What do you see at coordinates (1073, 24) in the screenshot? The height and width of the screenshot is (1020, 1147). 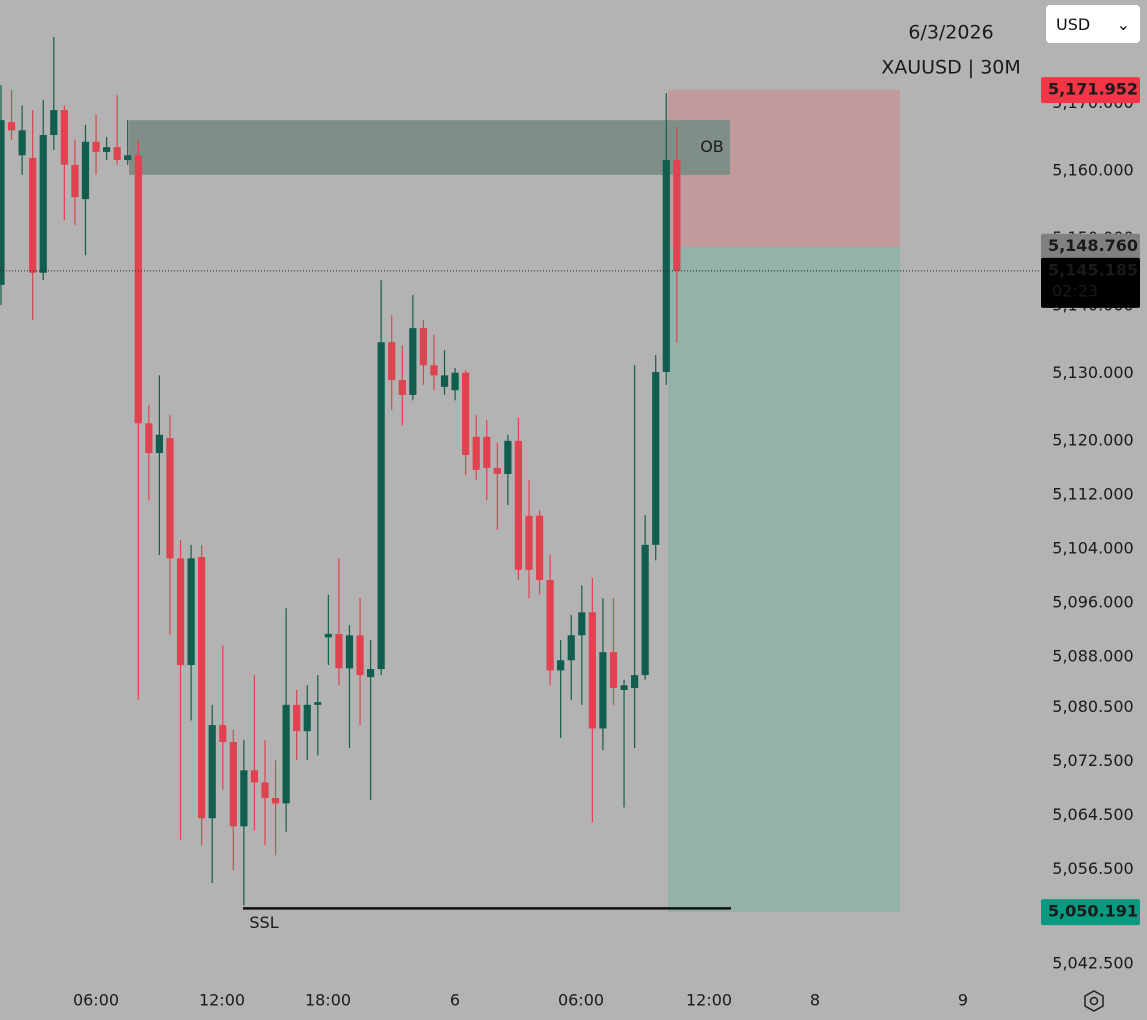 I see `currency: USD` at bounding box center [1073, 24].